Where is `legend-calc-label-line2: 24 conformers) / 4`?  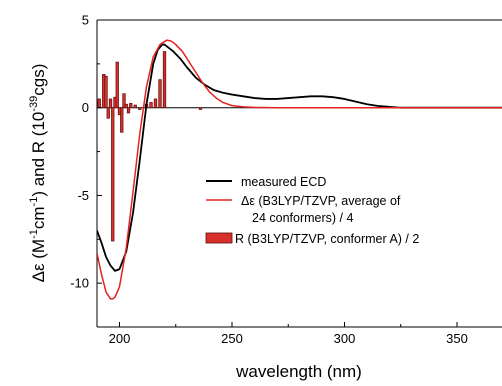 legend-calc-label-line2: 24 conformers) / 4 is located at coordinates (302, 218).